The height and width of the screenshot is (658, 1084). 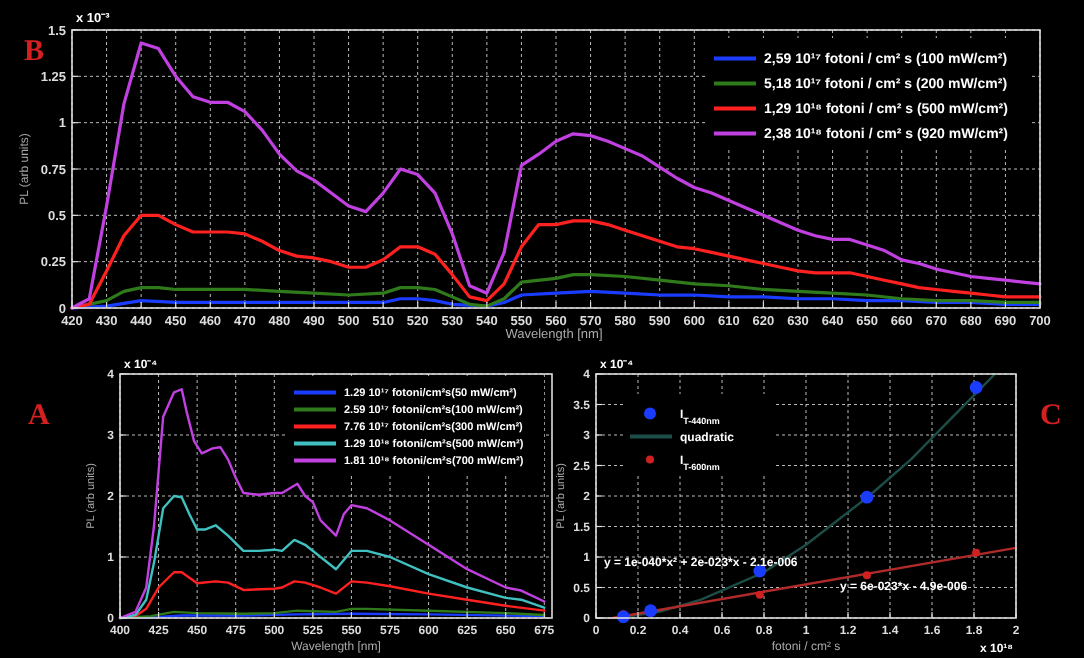 I want to click on text: C, so click(x=1051, y=416).